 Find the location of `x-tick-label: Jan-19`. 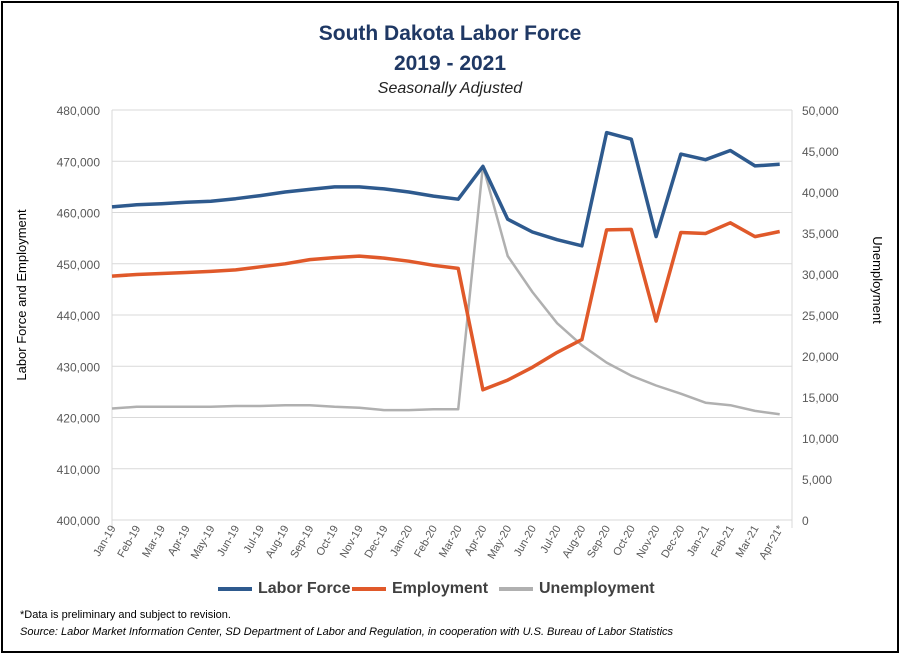

x-tick-label: Jan-19 is located at coordinates (104, 541).